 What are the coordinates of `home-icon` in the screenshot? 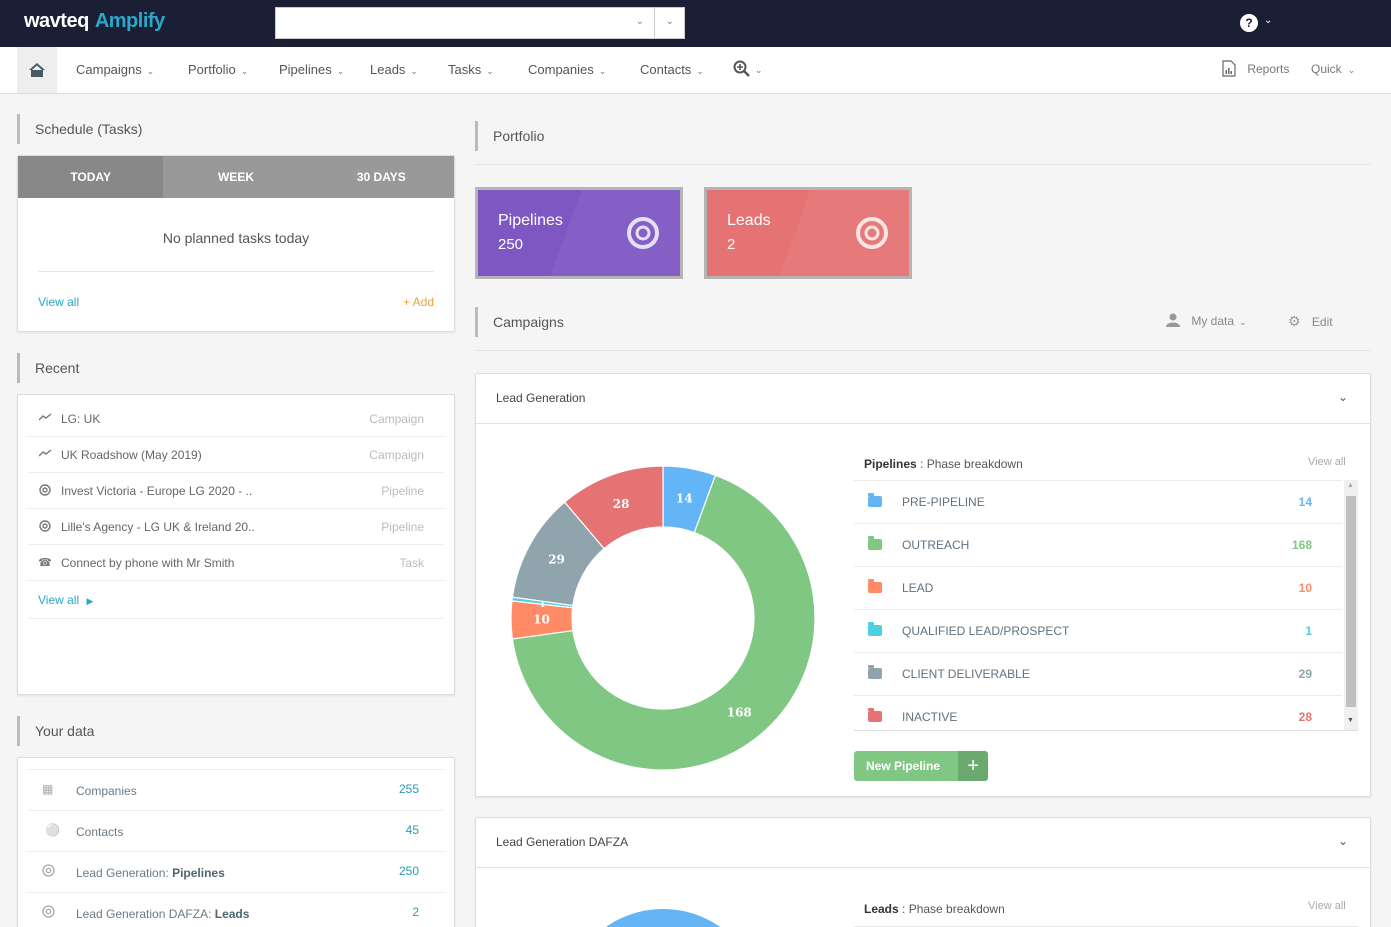 It's located at (37, 70).